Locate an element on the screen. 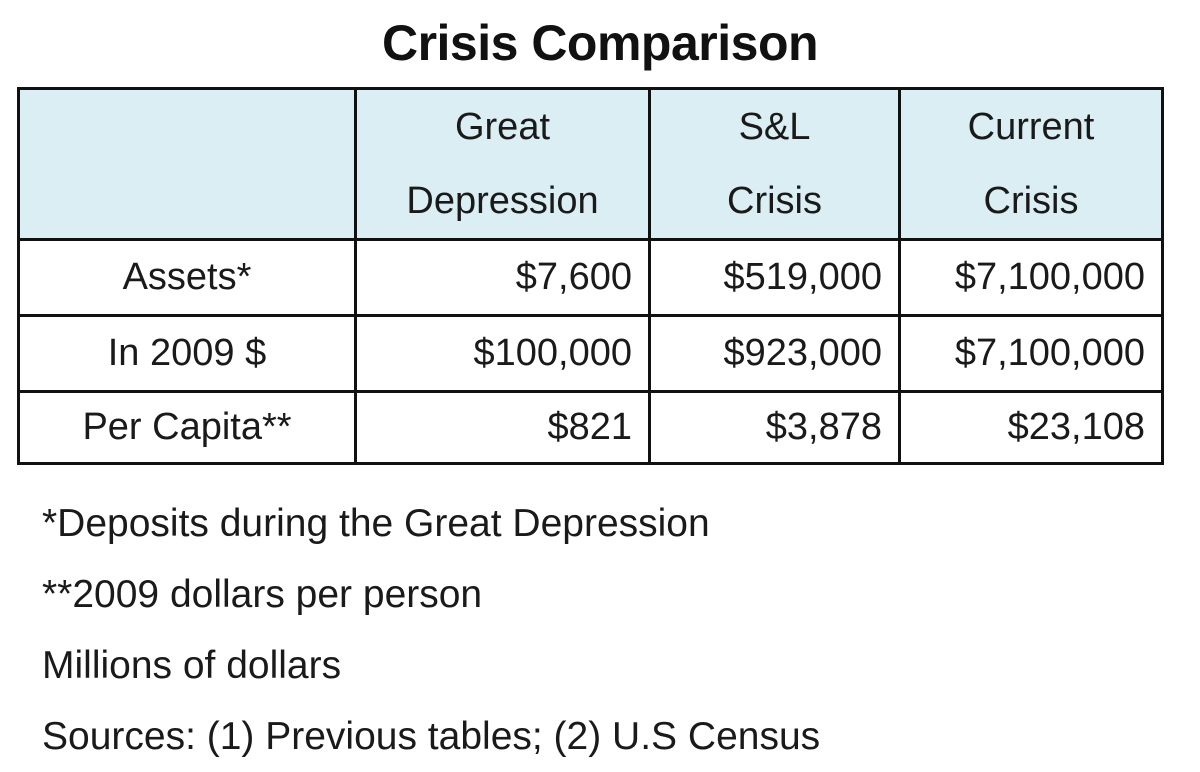 This screenshot has width=1200, height=772. header-line: S&L is located at coordinates (774, 127).